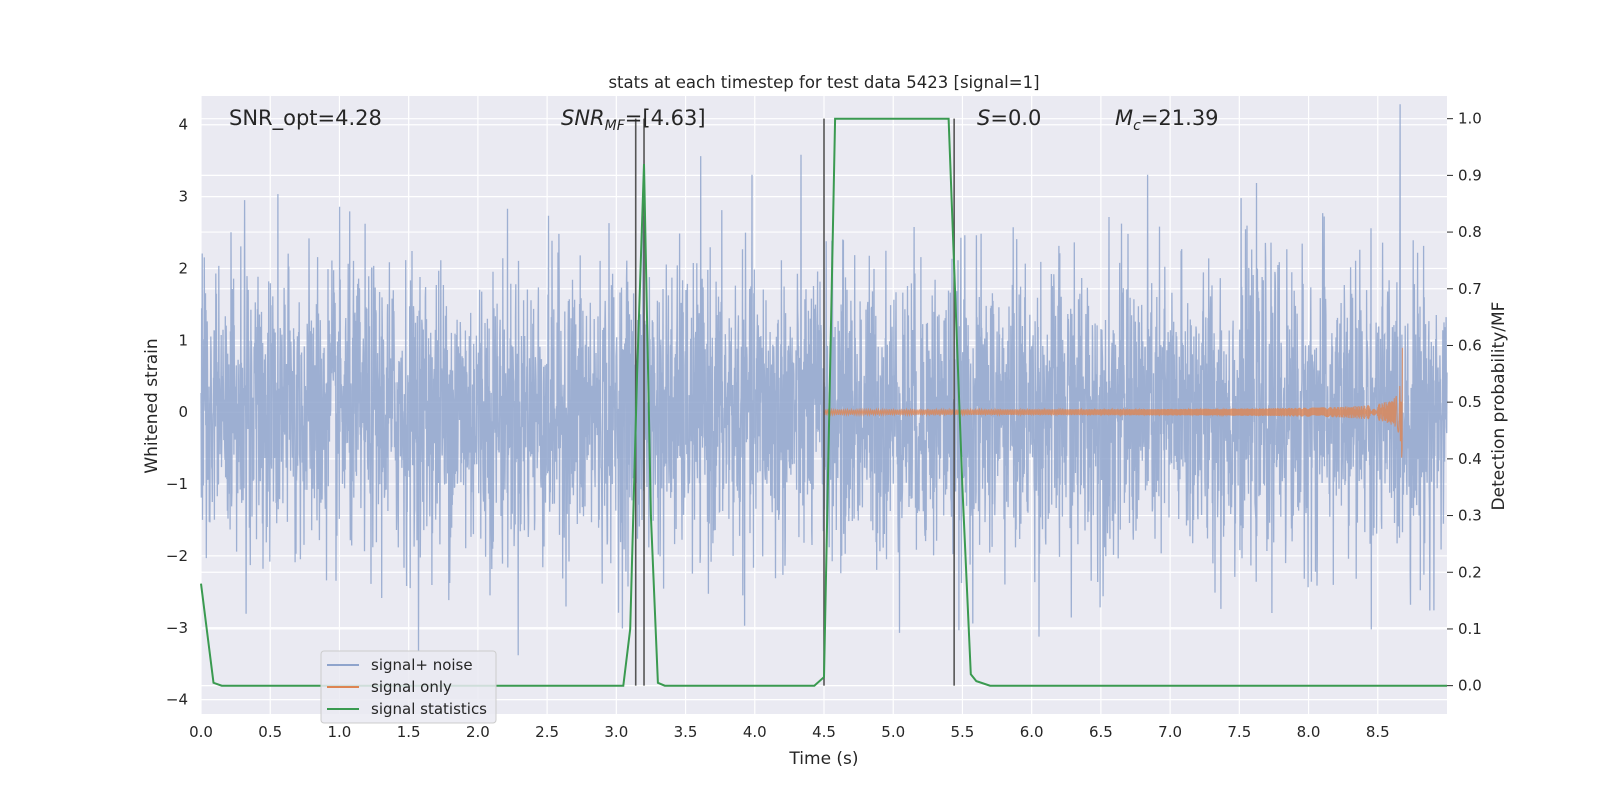  Describe the element at coordinates (1378, 732) in the screenshot. I see `x-tick-label: 8.5` at that location.